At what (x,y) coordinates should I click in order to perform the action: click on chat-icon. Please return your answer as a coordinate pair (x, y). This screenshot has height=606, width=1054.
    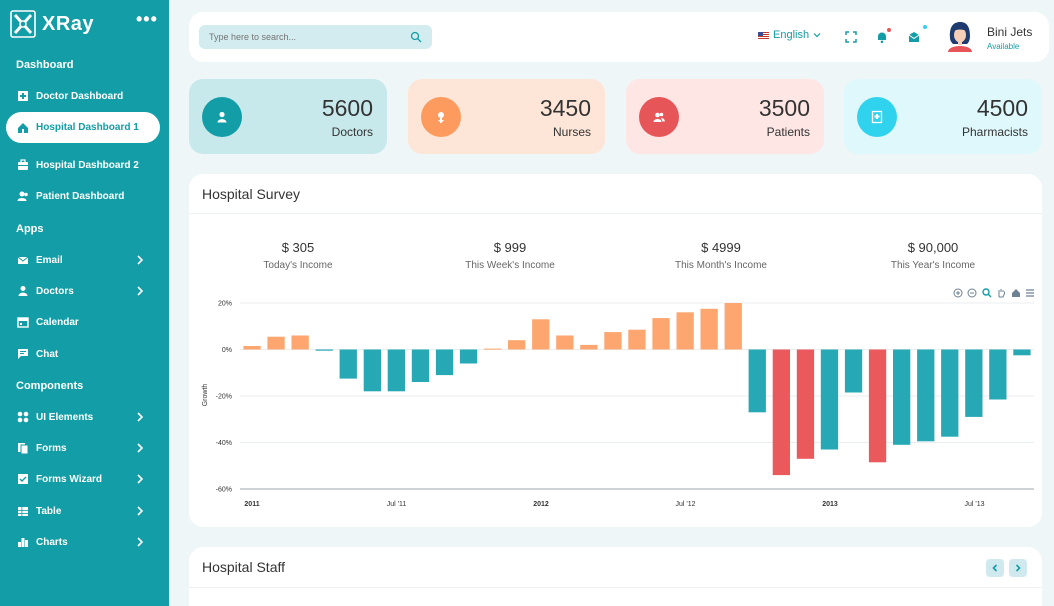
    Looking at the image, I should click on (23, 354).